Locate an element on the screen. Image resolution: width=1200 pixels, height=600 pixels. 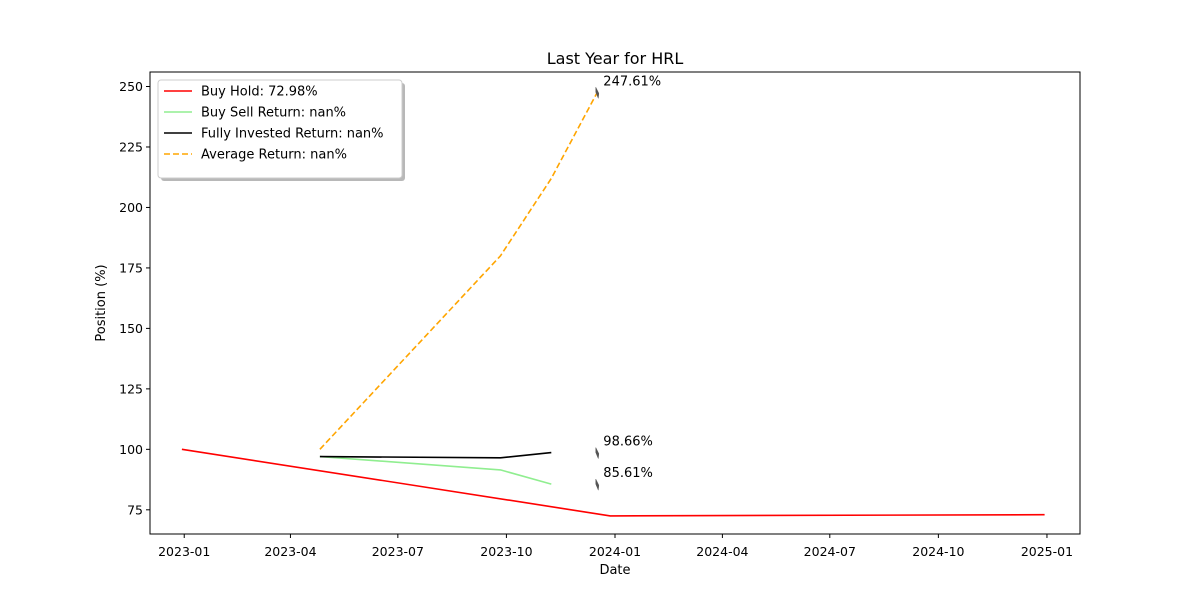
chart-title: Last Year for HRL is located at coordinates (615, 58).